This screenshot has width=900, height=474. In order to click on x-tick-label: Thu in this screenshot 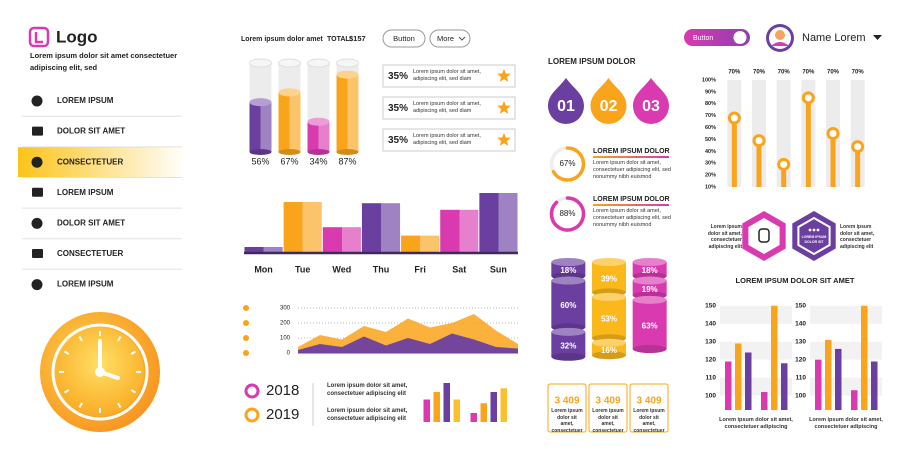, I will do `click(381, 269)`.